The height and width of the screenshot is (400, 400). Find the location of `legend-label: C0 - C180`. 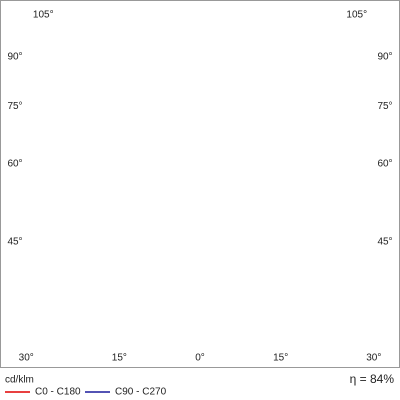

legend-label: C0 - C180 is located at coordinates (58, 392).